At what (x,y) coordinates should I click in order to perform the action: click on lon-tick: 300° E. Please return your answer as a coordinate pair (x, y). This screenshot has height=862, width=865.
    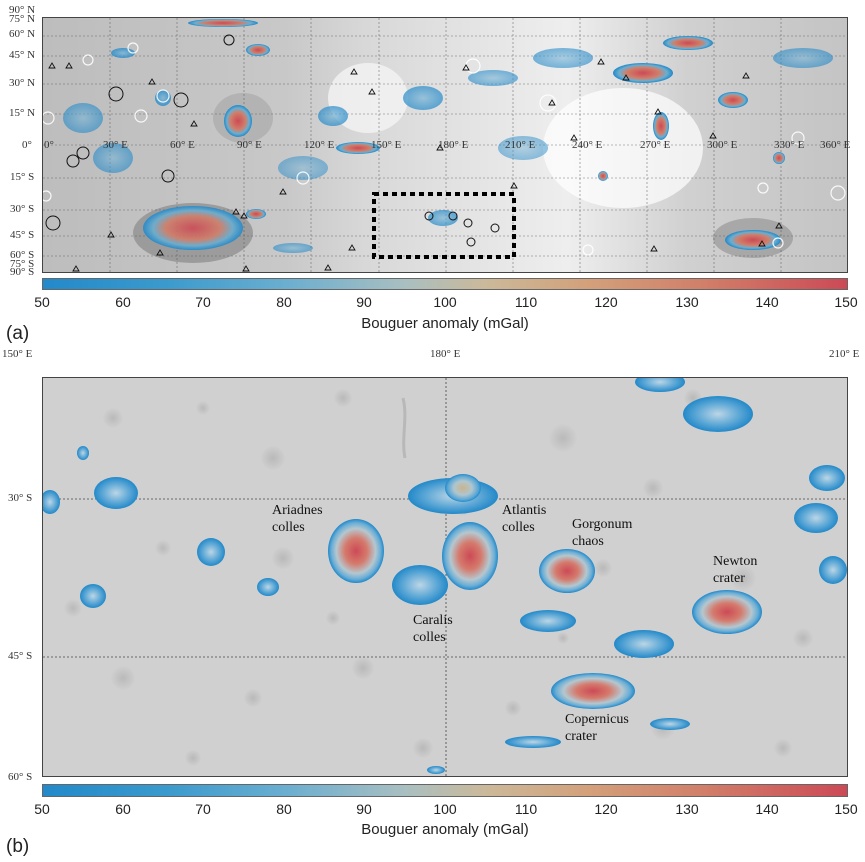
    Looking at the image, I should click on (722, 145).